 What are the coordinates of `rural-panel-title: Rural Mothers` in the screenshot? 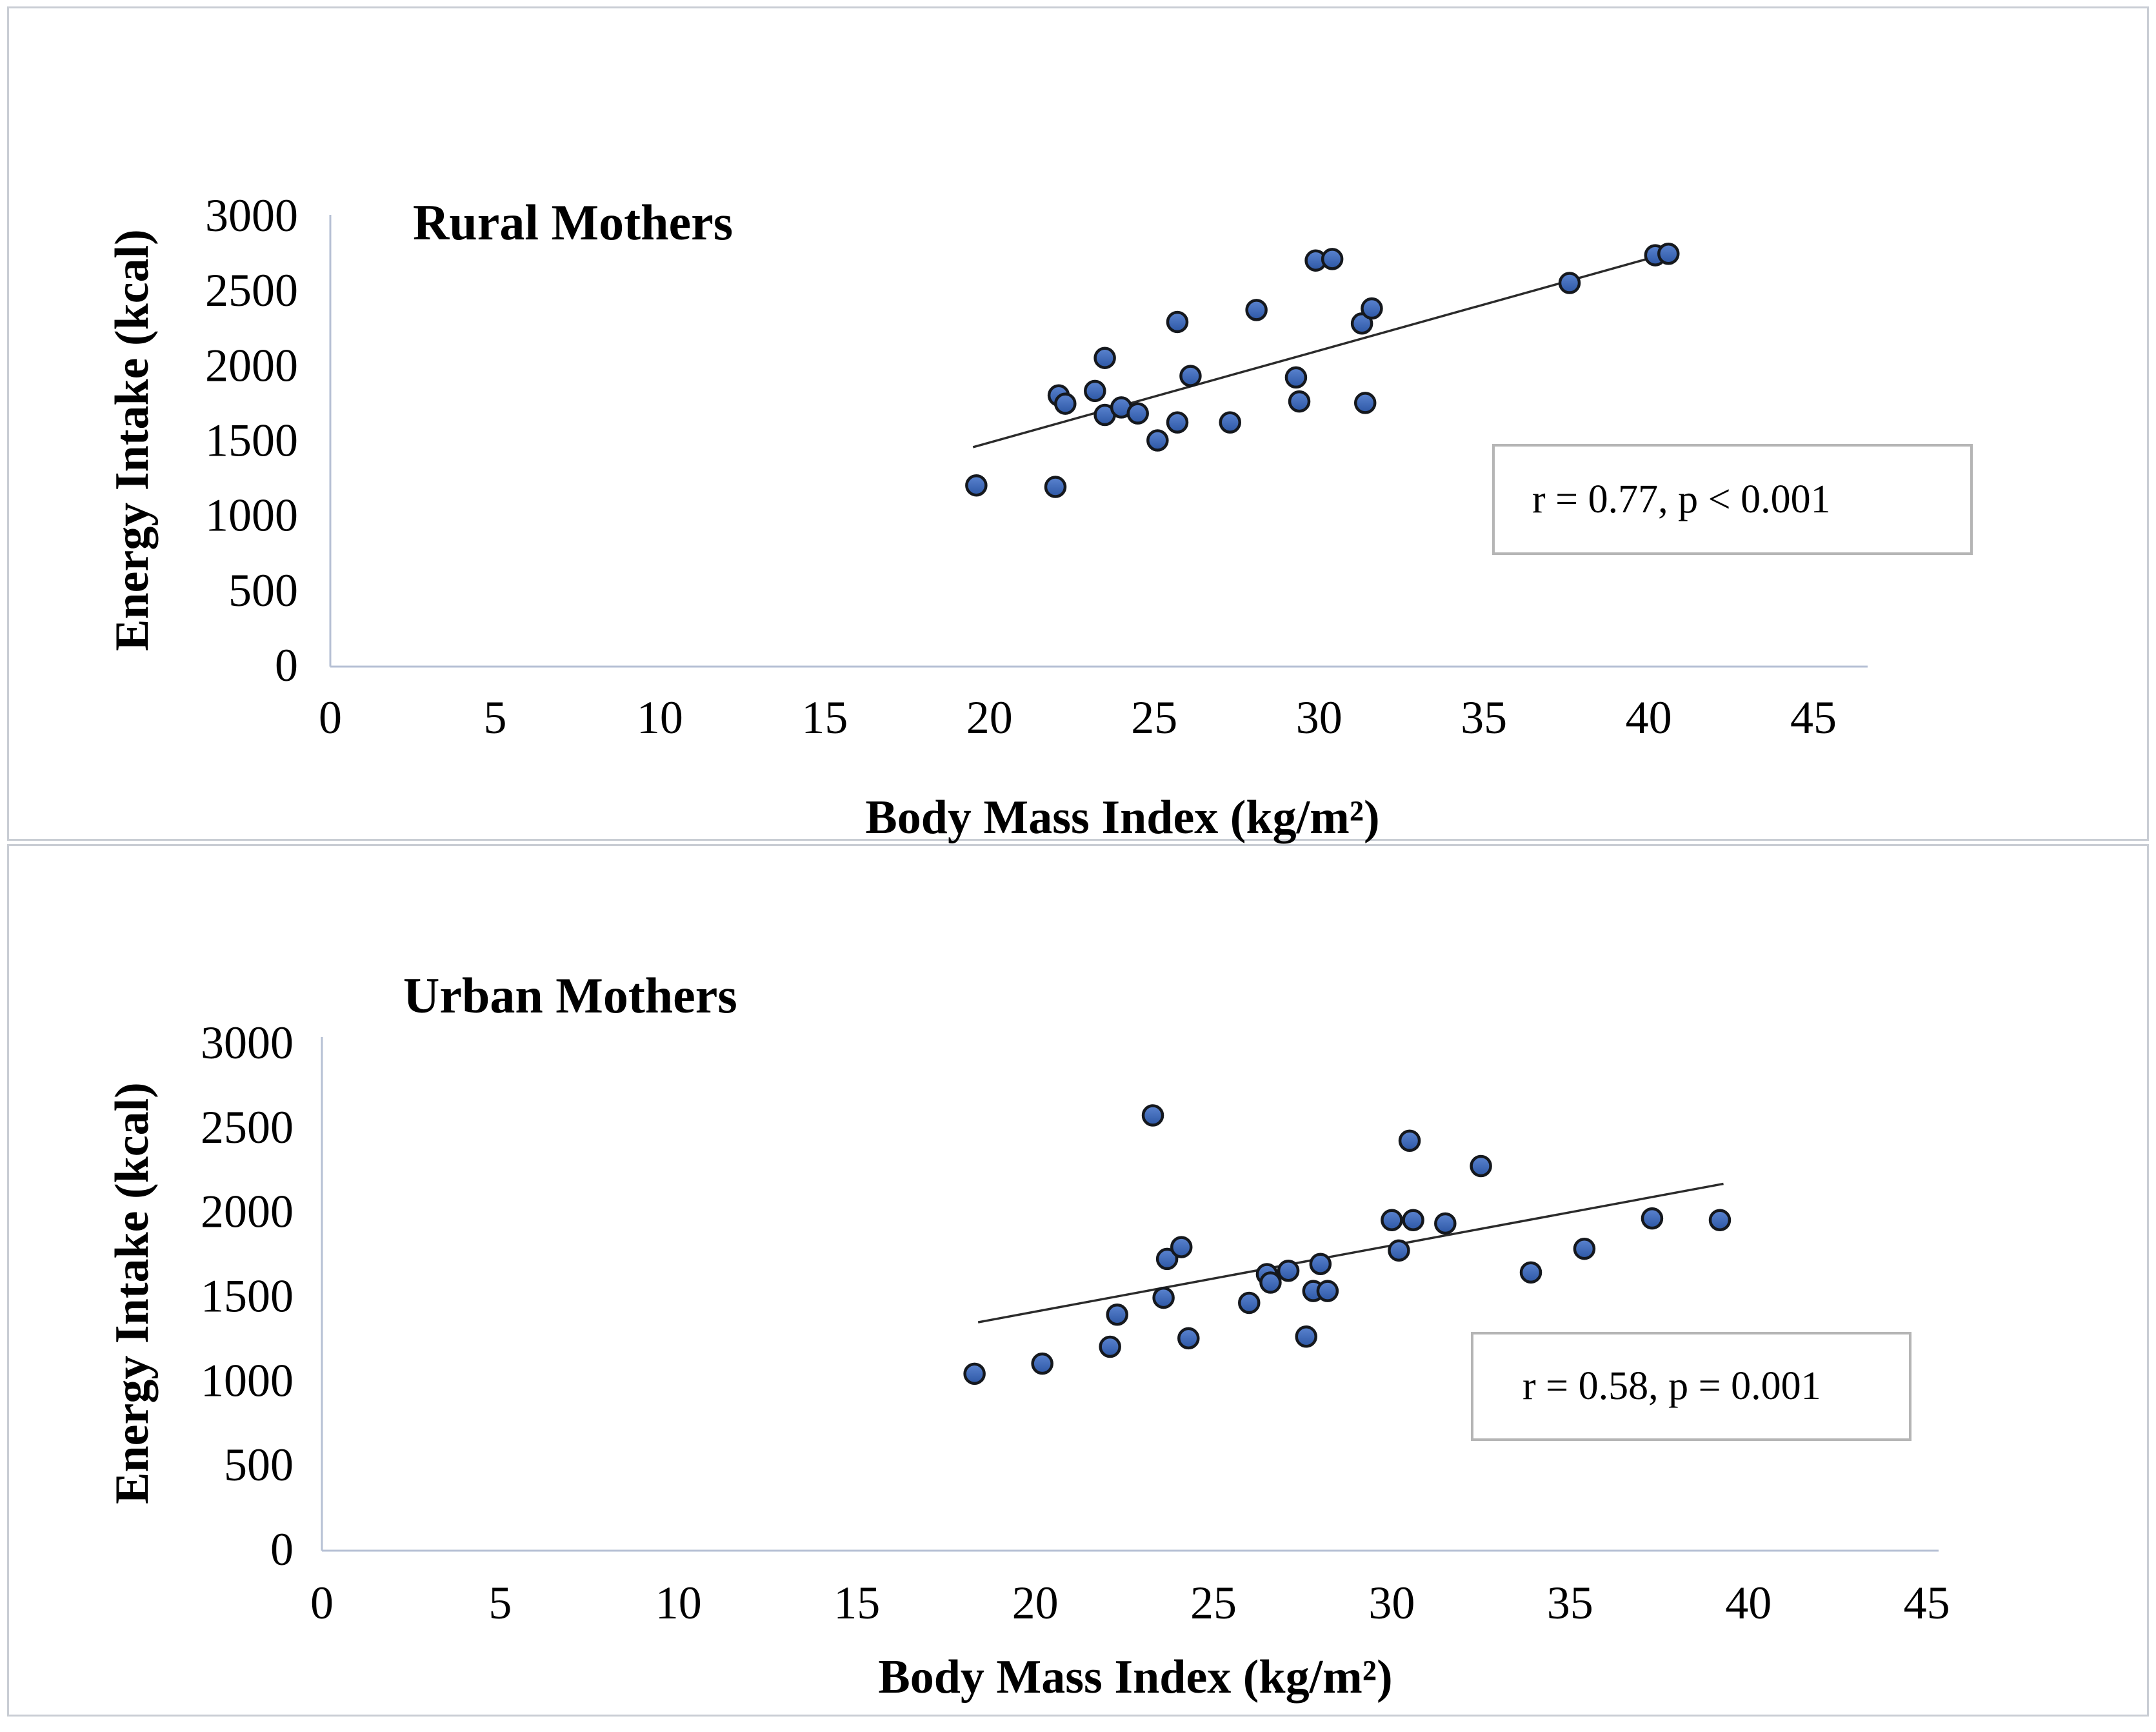 It's located at (574, 222).